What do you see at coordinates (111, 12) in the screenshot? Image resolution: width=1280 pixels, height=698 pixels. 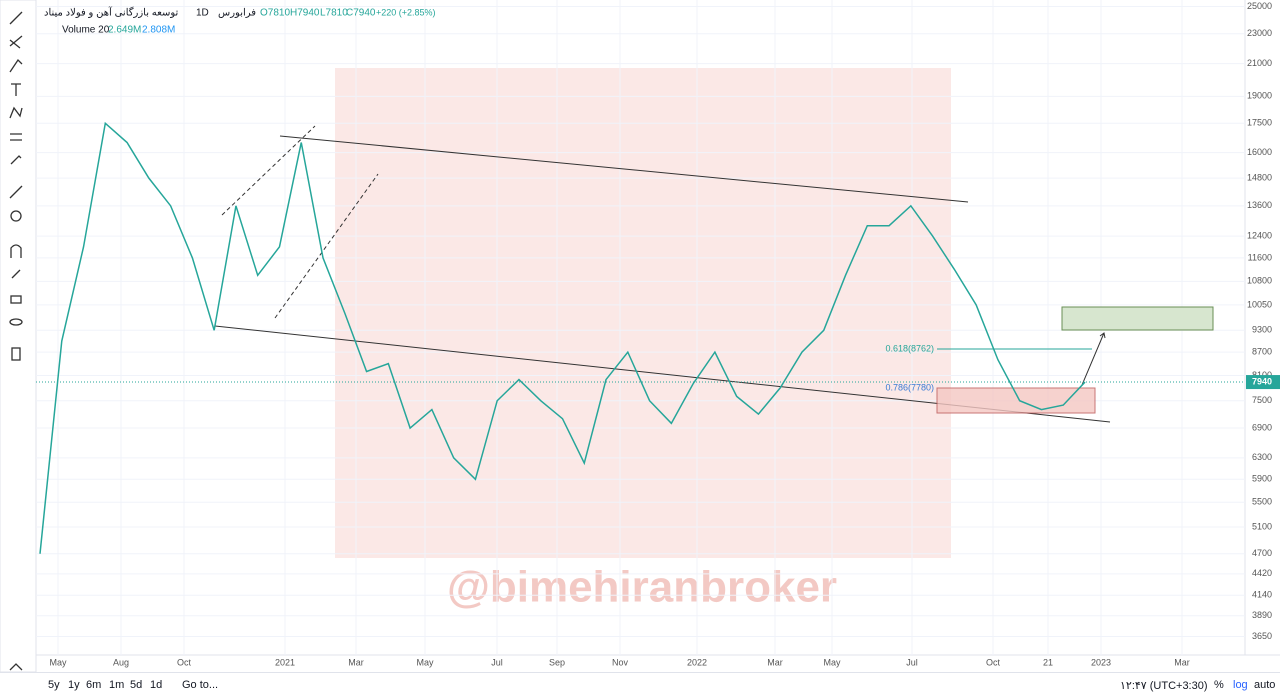 I see `symbol: توسعه بازرگانی آهن و فولاد میناد` at bounding box center [111, 12].